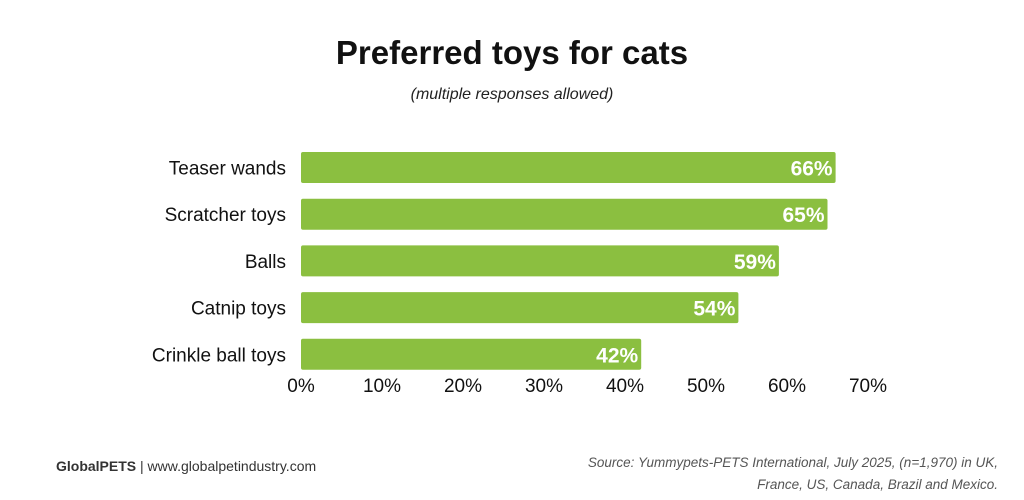 The image size is (1024, 500). Describe the element at coordinates (512, 52) in the screenshot. I see `chart-title: Preferred toys for cats` at that location.